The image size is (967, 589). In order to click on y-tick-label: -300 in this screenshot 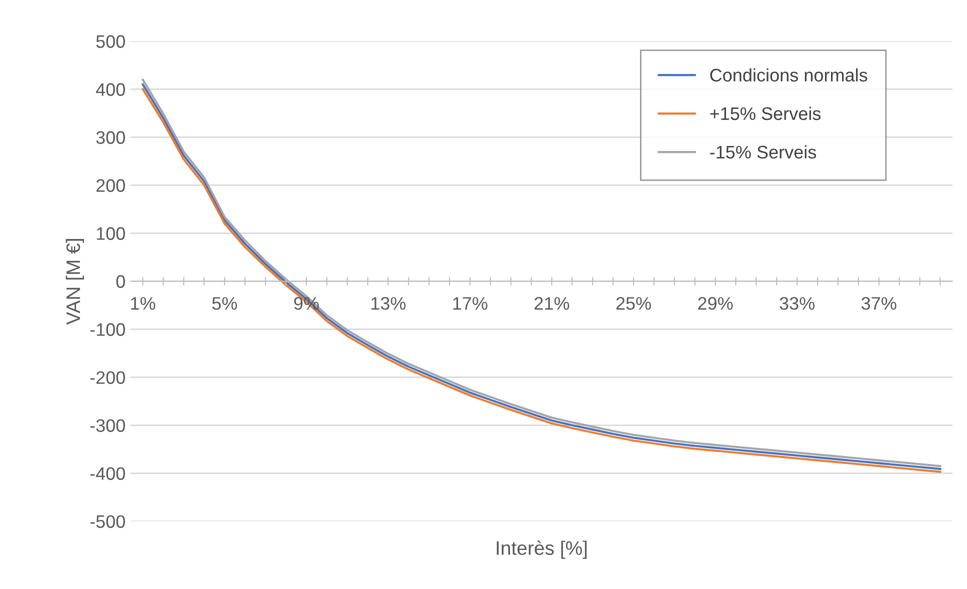, I will do `click(107, 425)`.